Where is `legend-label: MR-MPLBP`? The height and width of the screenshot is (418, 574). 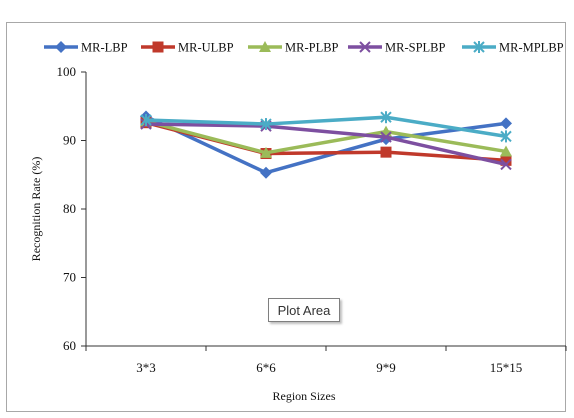
legend-label: MR-MPLBP is located at coordinates (531, 48).